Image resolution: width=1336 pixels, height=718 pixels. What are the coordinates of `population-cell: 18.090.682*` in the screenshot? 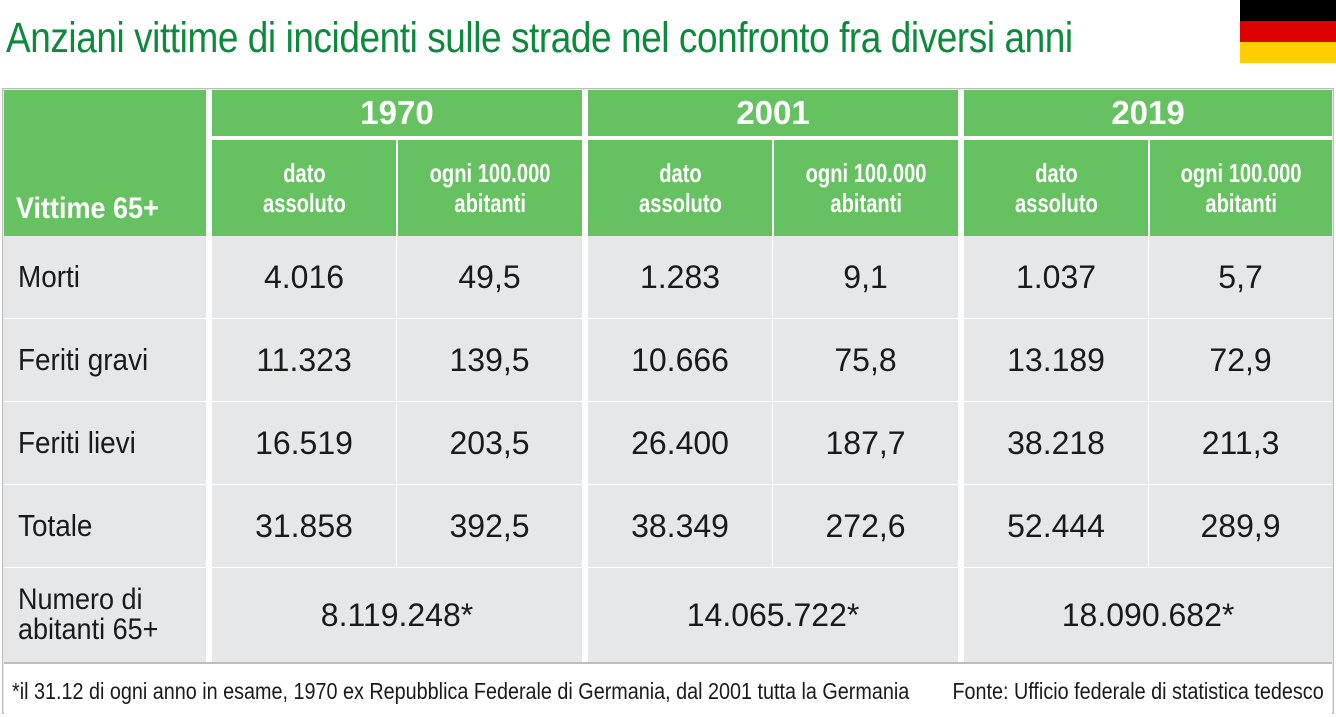 It's located at (1145, 615).